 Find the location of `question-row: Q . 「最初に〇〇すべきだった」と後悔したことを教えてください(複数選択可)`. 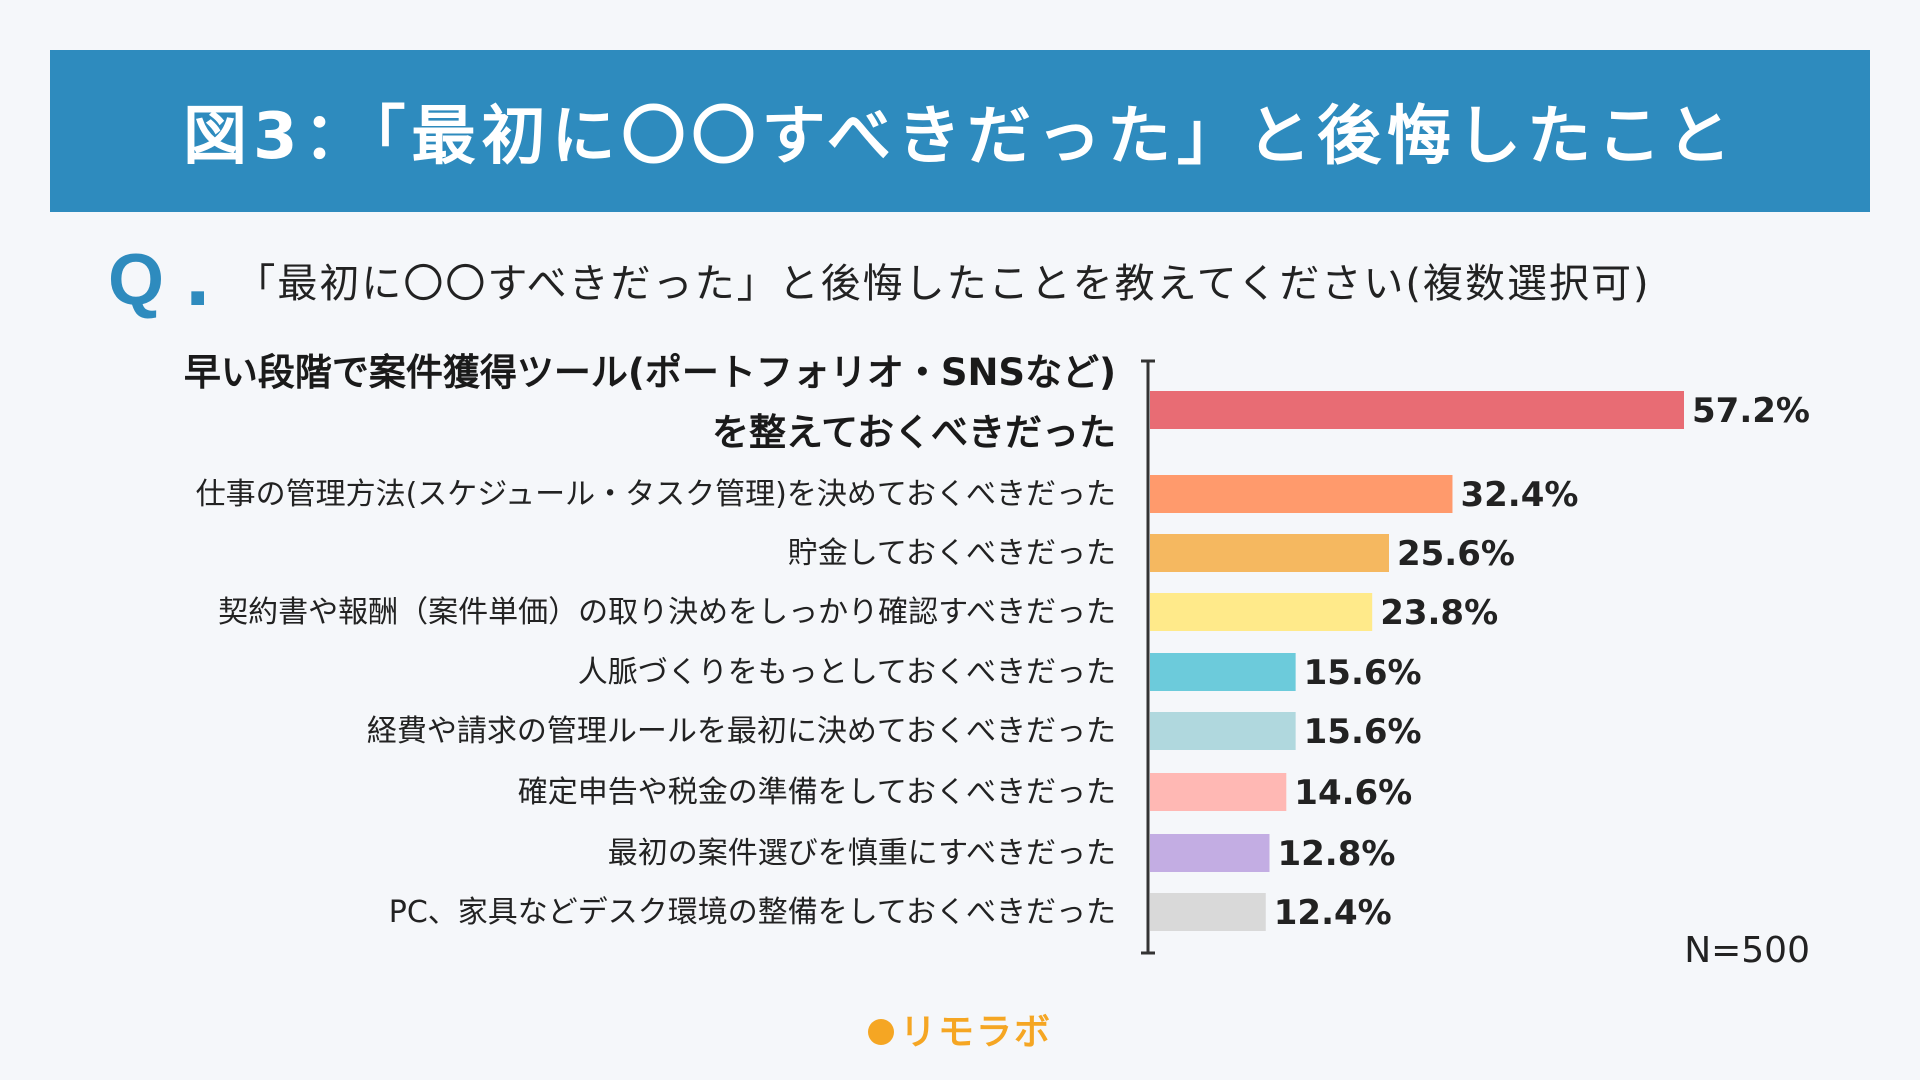

question-row: Q . 「最初に〇〇すべきだった」と後悔したことを教えてください(複数選択可) is located at coordinates (879, 280).